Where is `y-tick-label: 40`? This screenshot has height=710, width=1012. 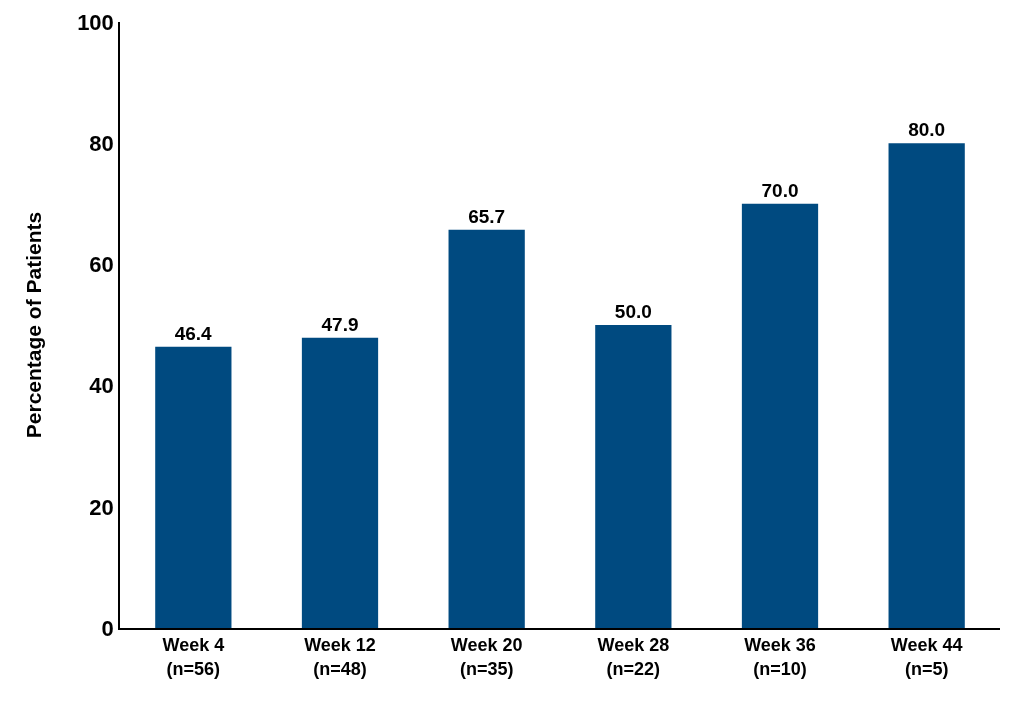 y-tick-label: 40 is located at coordinates (101, 386).